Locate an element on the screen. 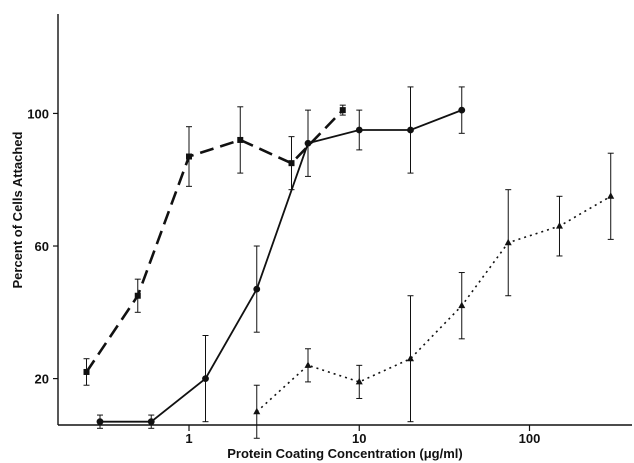 The height and width of the screenshot is (463, 634). y-tick-label: 100 is located at coordinates (38, 113).